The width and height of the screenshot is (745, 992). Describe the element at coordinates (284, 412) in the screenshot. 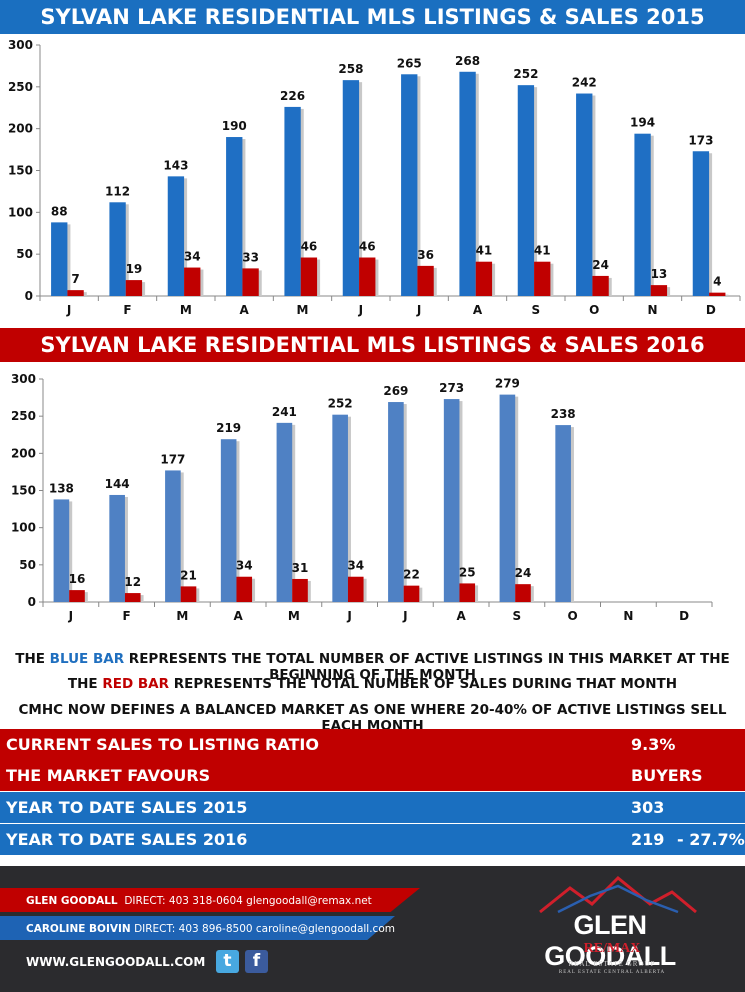

I see `listings-data-label: 241` at that location.